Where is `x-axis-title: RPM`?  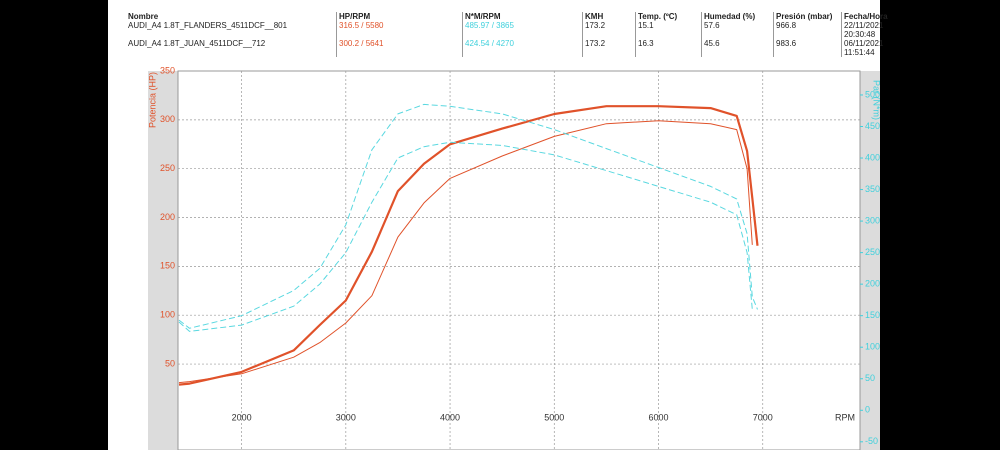
x-axis-title: RPM is located at coordinates (845, 417).